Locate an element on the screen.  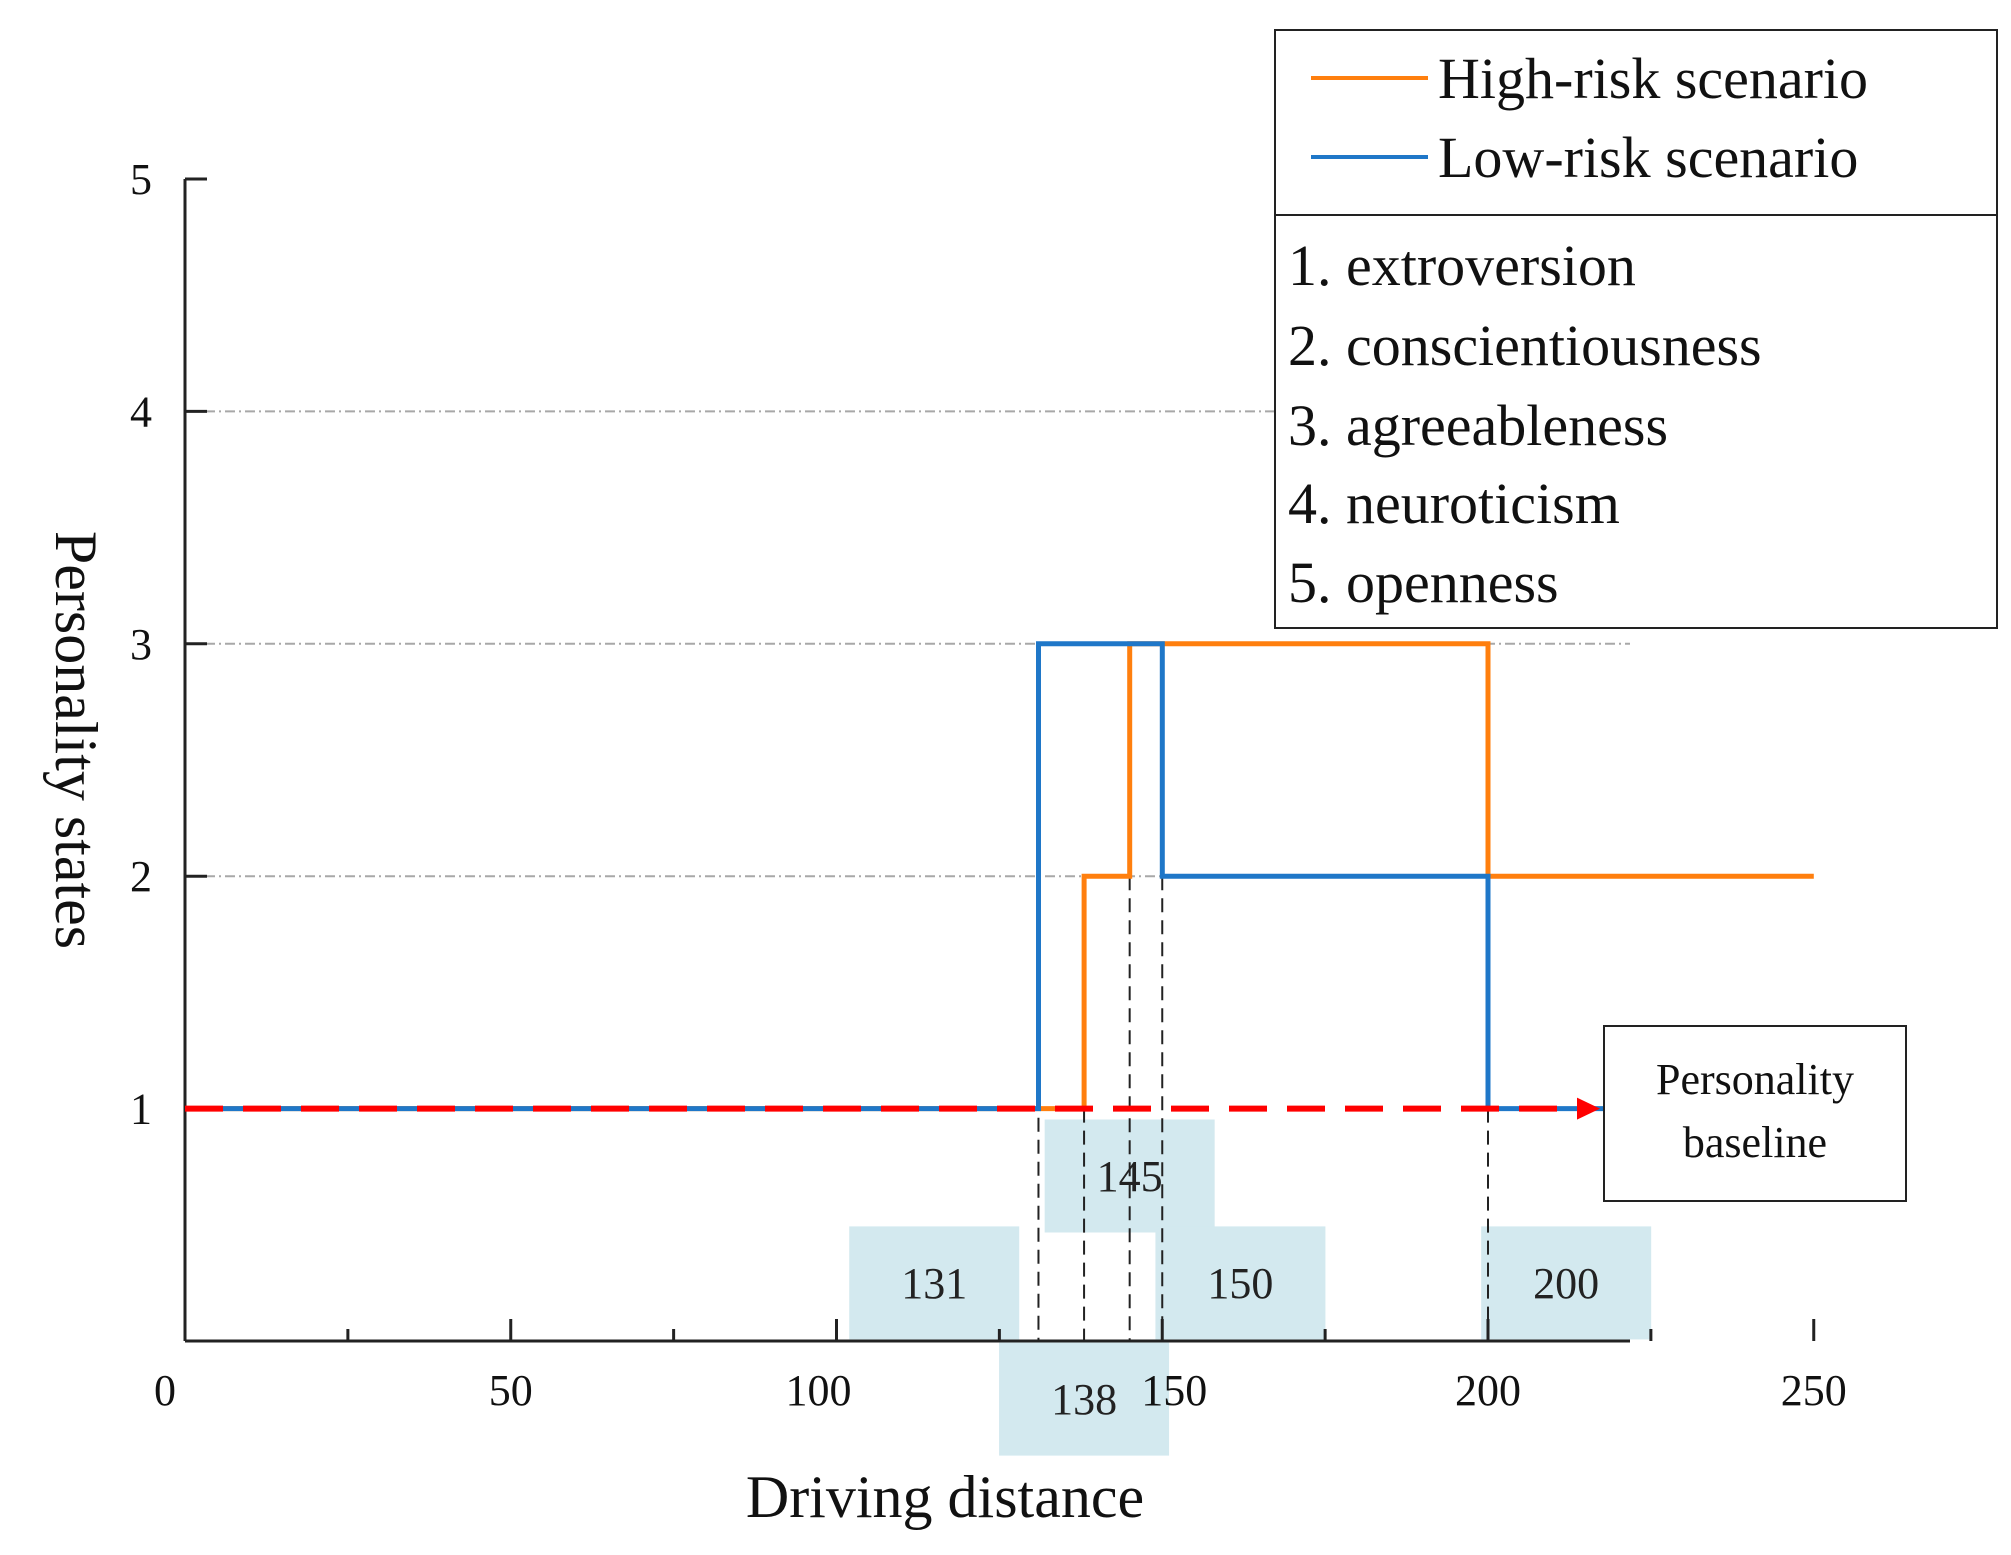
baseline-label-line2: baseline is located at coordinates (1755, 1142).